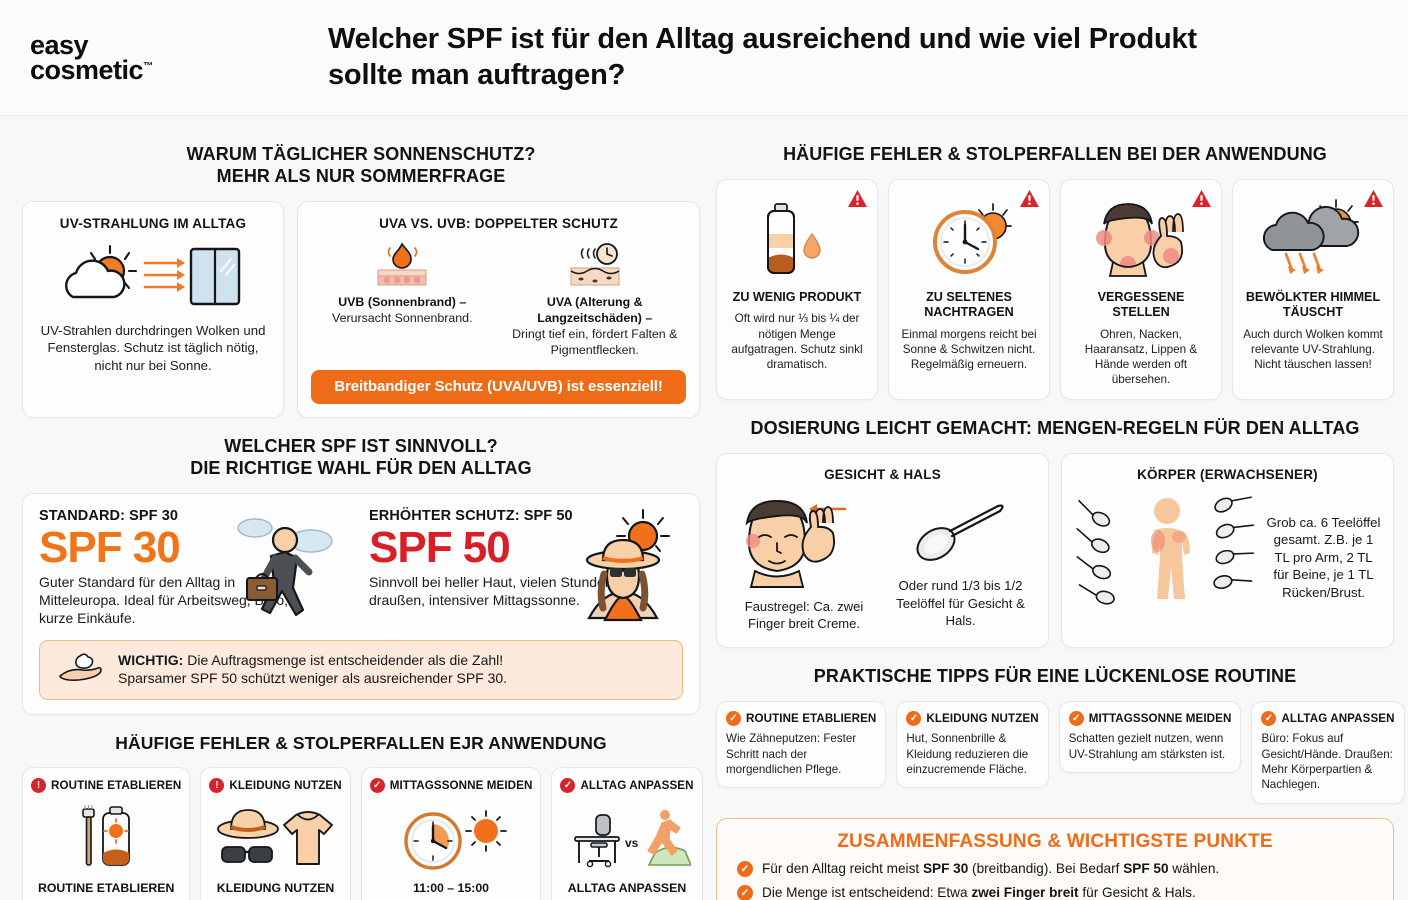 The width and height of the screenshot is (1408, 900). What do you see at coordinates (402, 301) in the screenshot?
I see `uvb-heading: UVB (Sonnenbrand) –` at bounding box center [402, 301].